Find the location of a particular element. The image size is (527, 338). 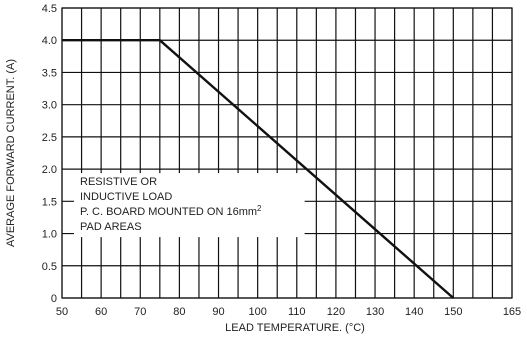

x-axis-ticks: 50 60 70 80 90 100 110 120 130 140 150 165 is located at coordinates (288, 312).